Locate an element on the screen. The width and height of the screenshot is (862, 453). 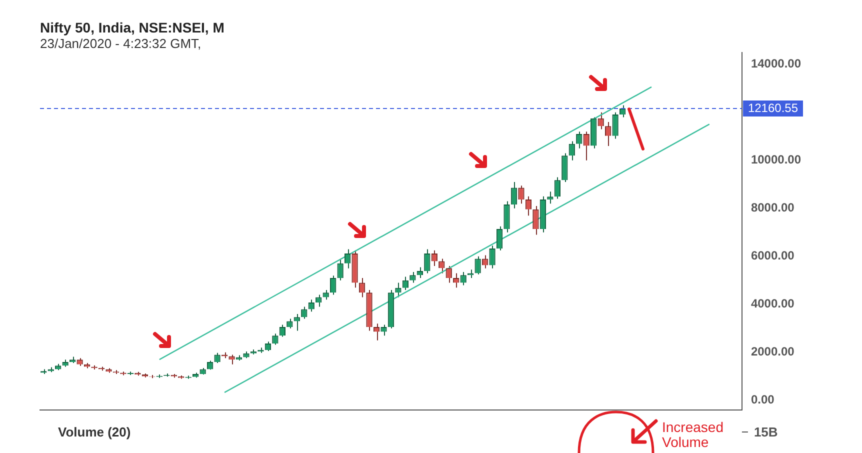
y-tick-label: 0.00 is located at coordinates (762, 399).